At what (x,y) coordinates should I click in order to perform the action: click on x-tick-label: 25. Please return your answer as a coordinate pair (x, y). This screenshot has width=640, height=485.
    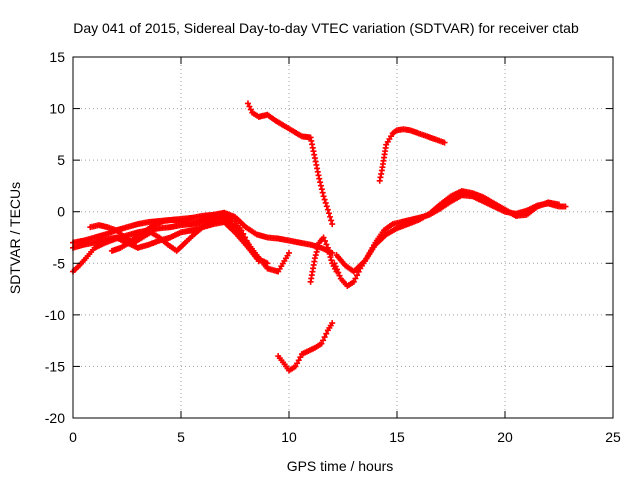
    Looking at the image, I should click on (613, 437).